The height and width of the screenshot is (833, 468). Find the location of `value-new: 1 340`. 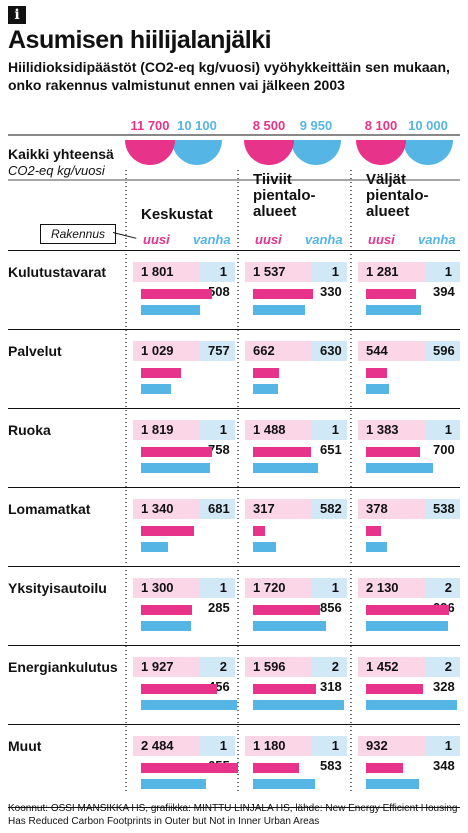

value-new: 1 340 is located at coordinates (166, 509).